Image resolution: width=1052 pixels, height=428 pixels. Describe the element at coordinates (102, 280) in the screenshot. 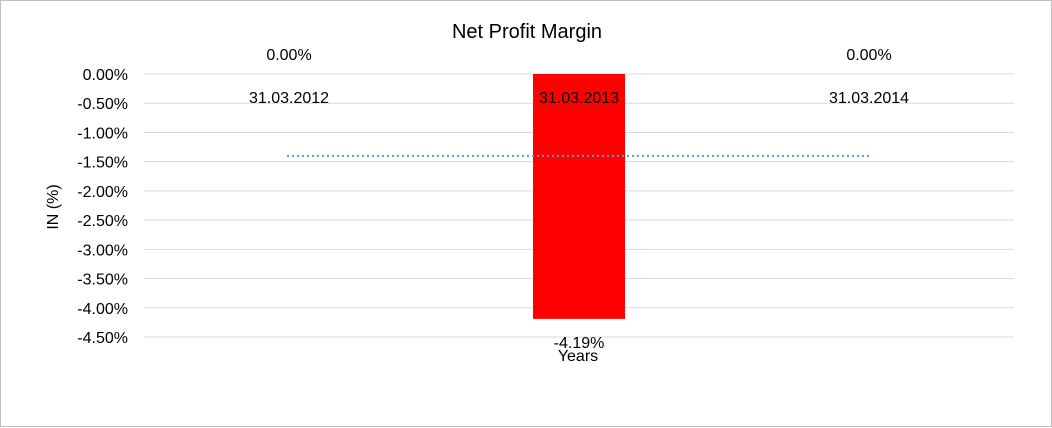

I see `y-tick-label: -3.50%` at that location.